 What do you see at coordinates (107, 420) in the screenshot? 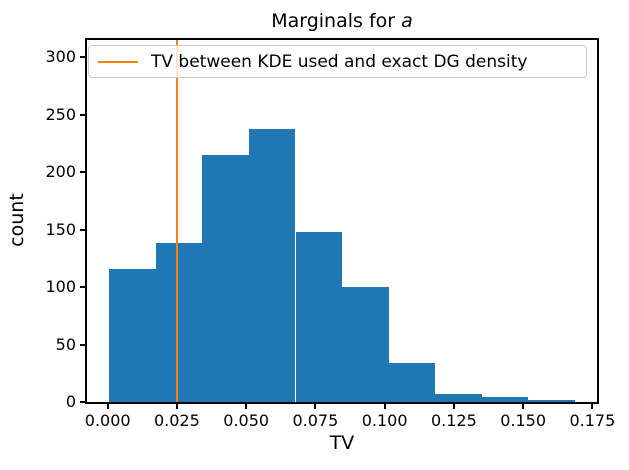
I see `x-tick-label: 0.000` at bounding box center [107, 420].